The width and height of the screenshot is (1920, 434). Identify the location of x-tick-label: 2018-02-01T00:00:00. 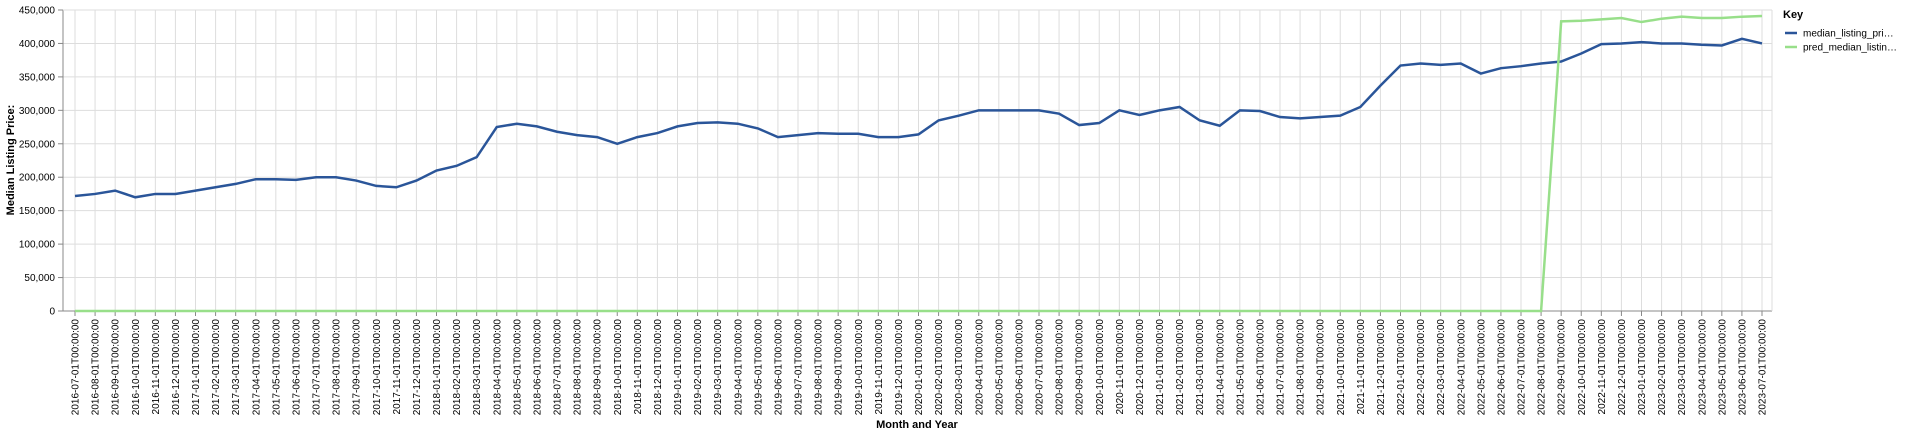
(457, 367).